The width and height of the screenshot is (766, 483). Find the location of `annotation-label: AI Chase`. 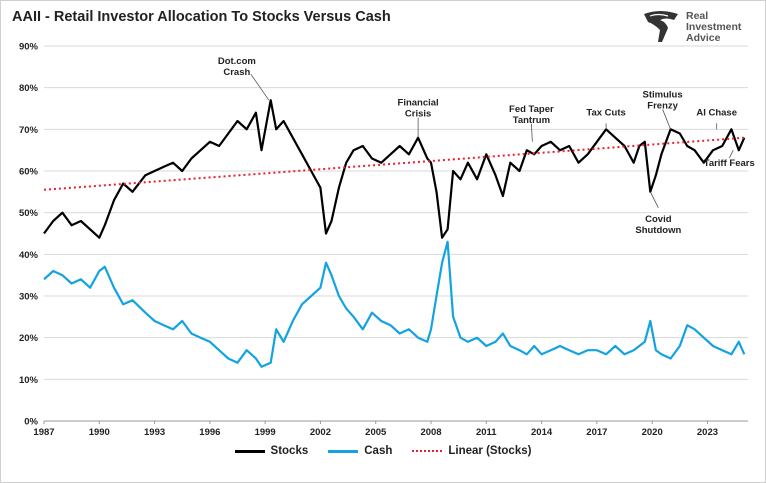

annotation-label: AI Chase is located at coordinates (716, 112).